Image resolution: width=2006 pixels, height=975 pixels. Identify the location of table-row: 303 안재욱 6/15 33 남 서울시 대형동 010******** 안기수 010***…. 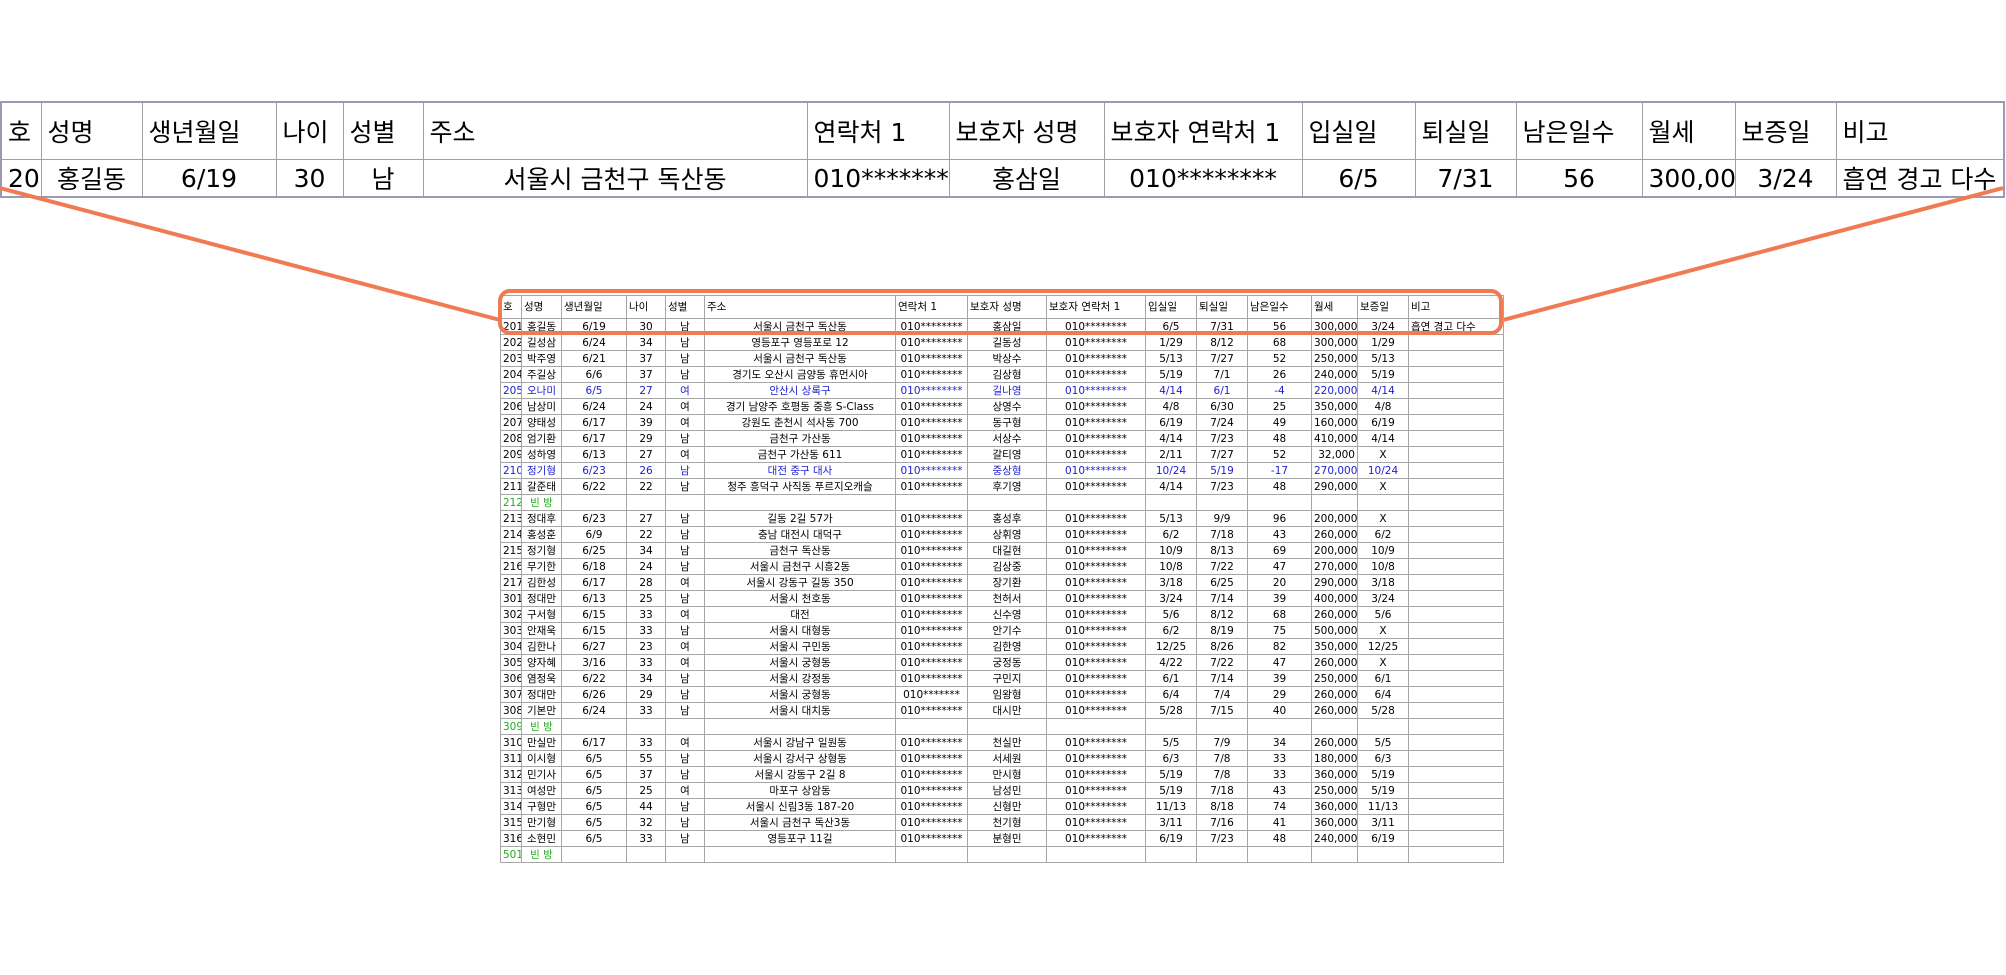
(1002, 630).